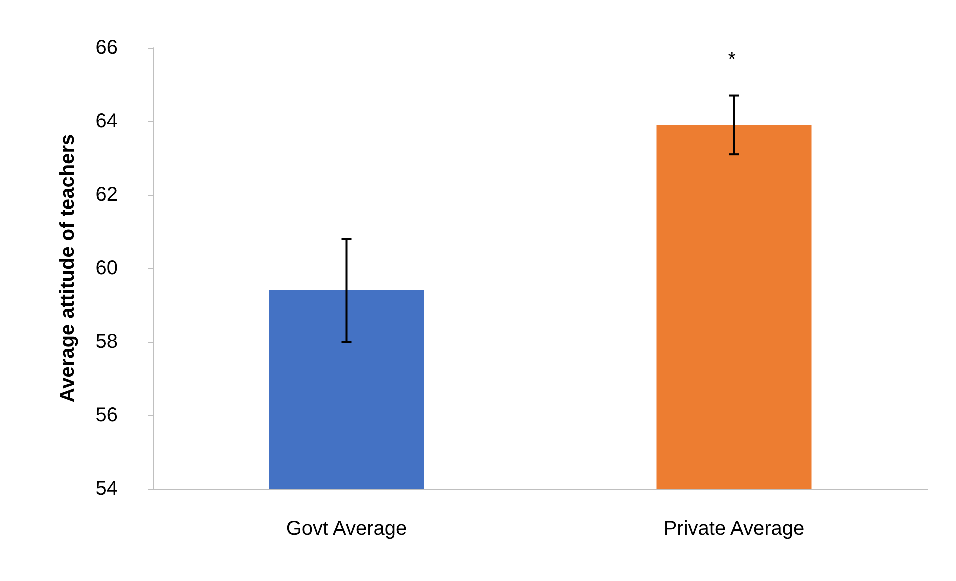  I want to click on x-tick-label: Private Average, so click(734, 529).